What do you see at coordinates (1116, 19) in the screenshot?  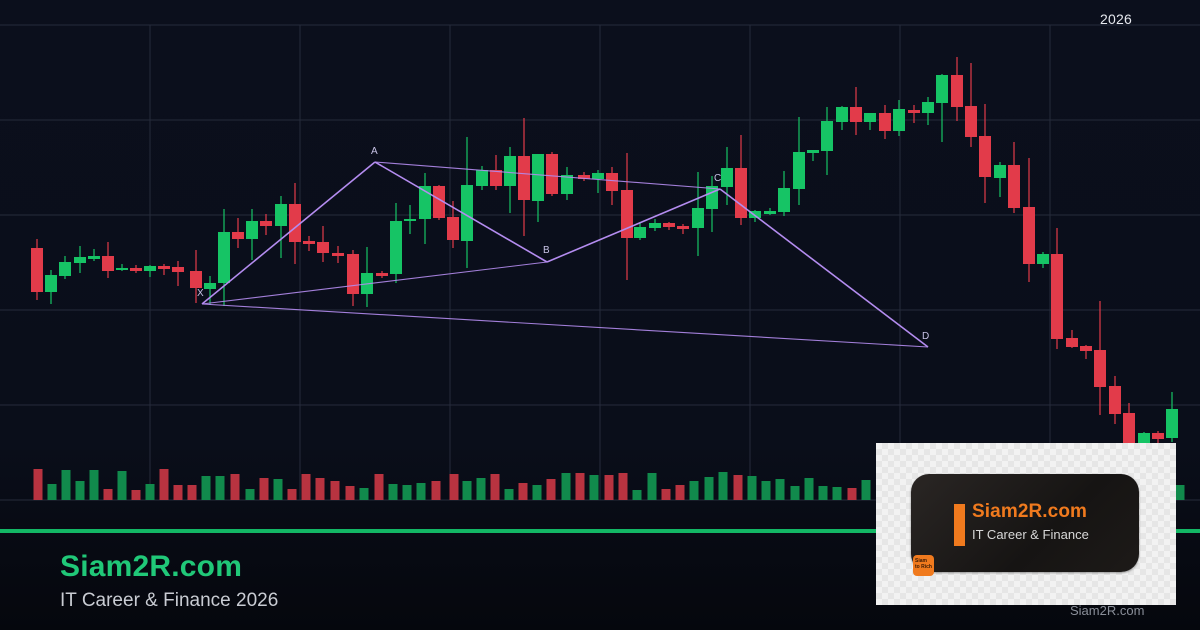 I see `year-label: 2026` at bounding box center [1116, 19].